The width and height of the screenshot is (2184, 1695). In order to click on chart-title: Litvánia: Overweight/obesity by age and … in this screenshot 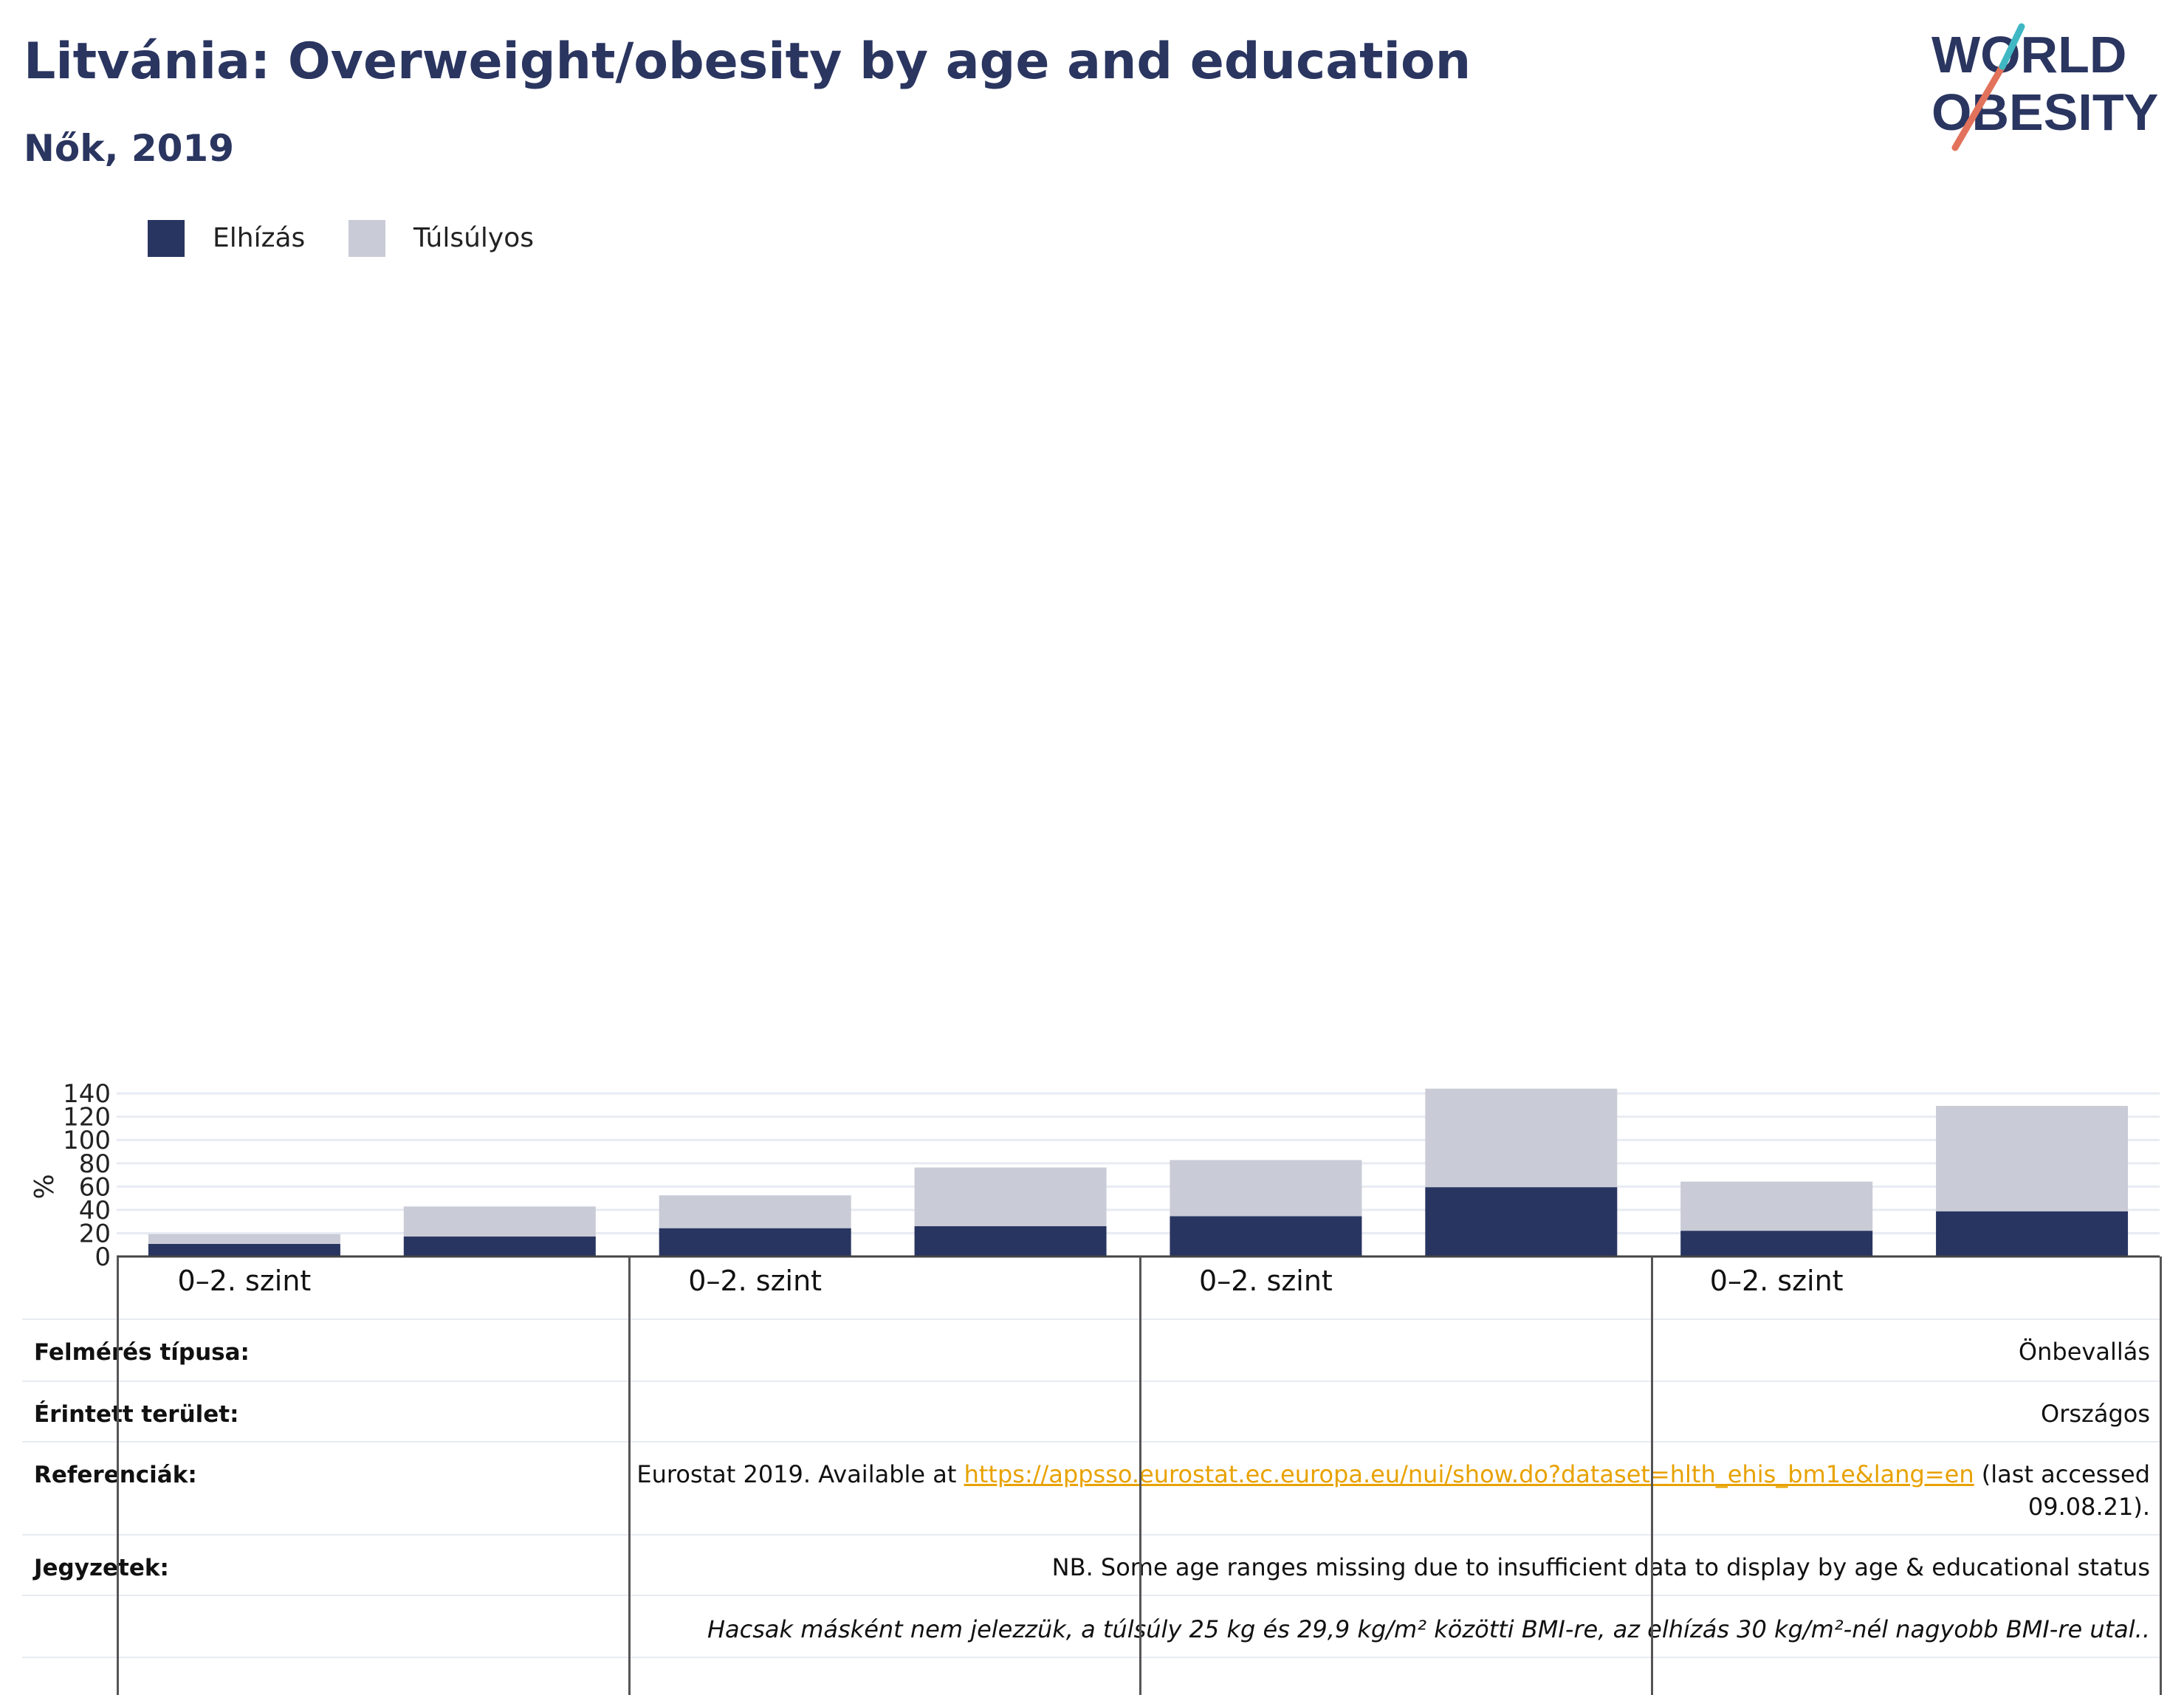, I will do `click(748, 62)`.